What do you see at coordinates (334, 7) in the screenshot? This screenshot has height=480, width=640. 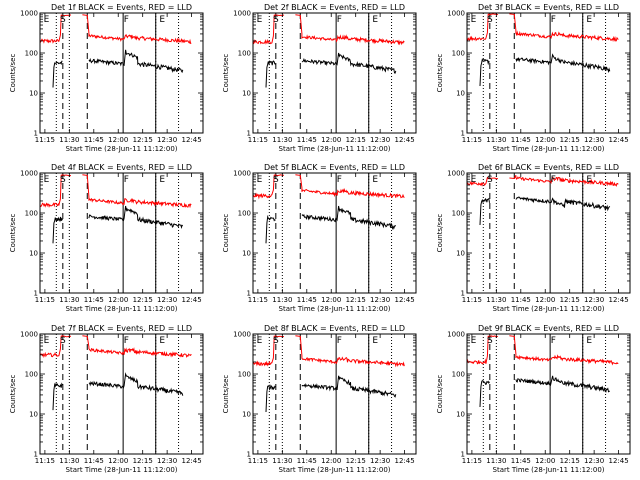 I see `panel-title: Det 2f BLACK = Events, RED = LLD` at bounding box center [334, 7].